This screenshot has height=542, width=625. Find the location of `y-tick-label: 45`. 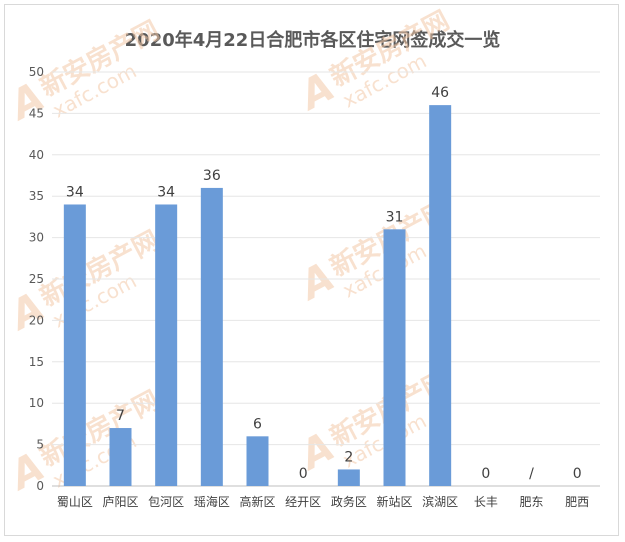

y-tick-label: 45 is located at coordinates (36, 113).